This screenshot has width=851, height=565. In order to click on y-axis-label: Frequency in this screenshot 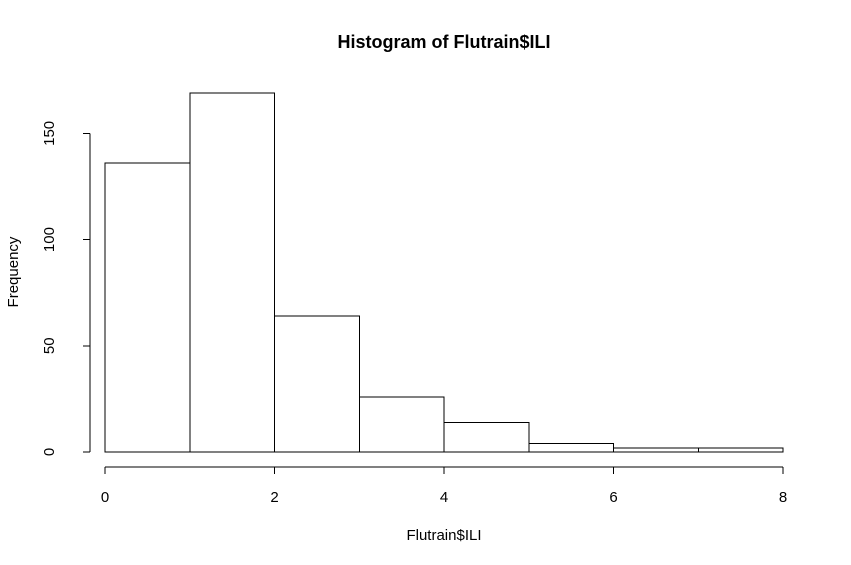, I will do `click(13, 271)`.